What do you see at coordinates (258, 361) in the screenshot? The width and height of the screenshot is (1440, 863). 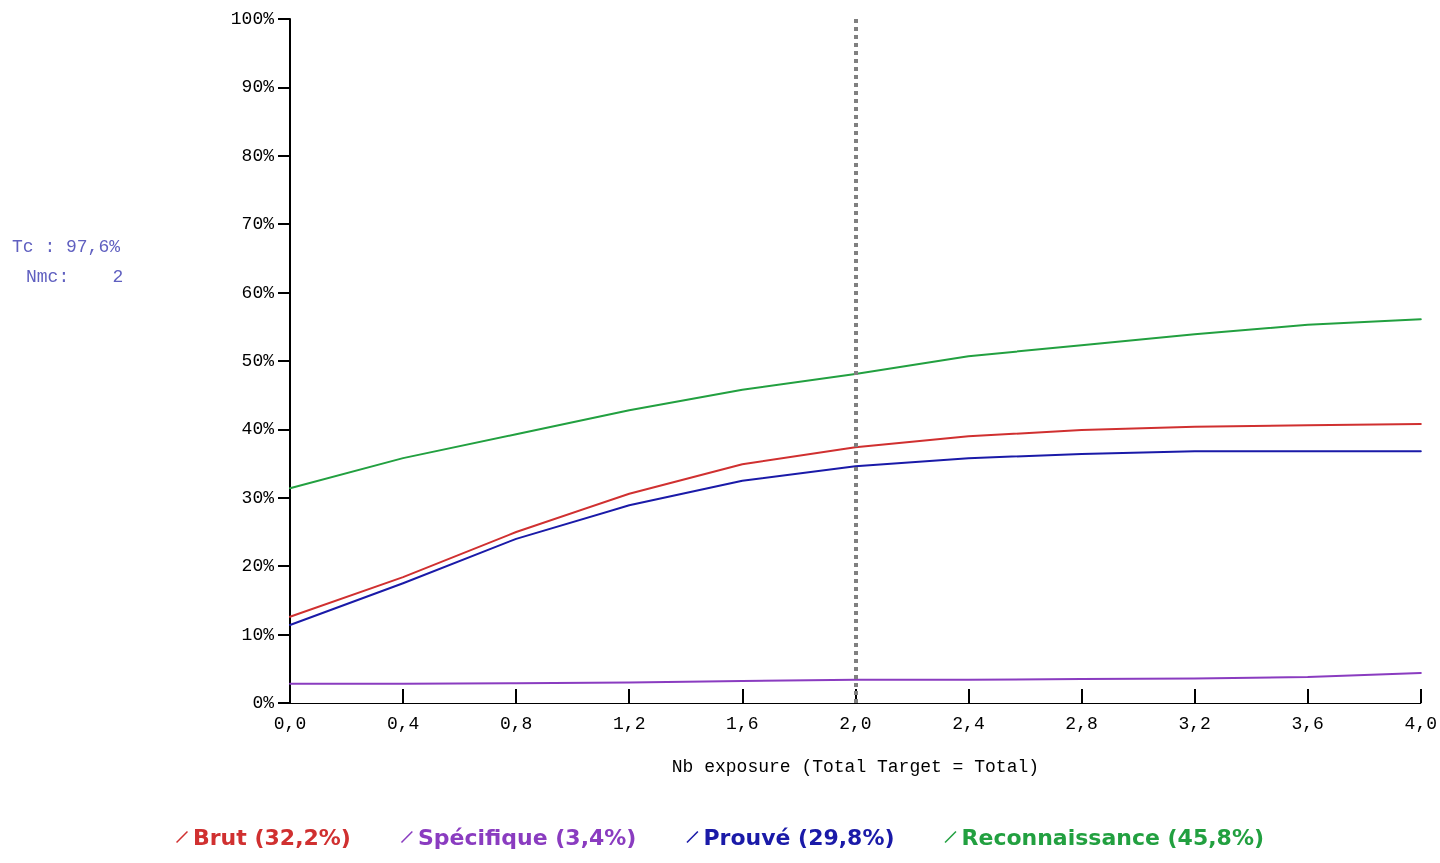 I see `y-tick-label: 50%` at bounding box center [258, 361].